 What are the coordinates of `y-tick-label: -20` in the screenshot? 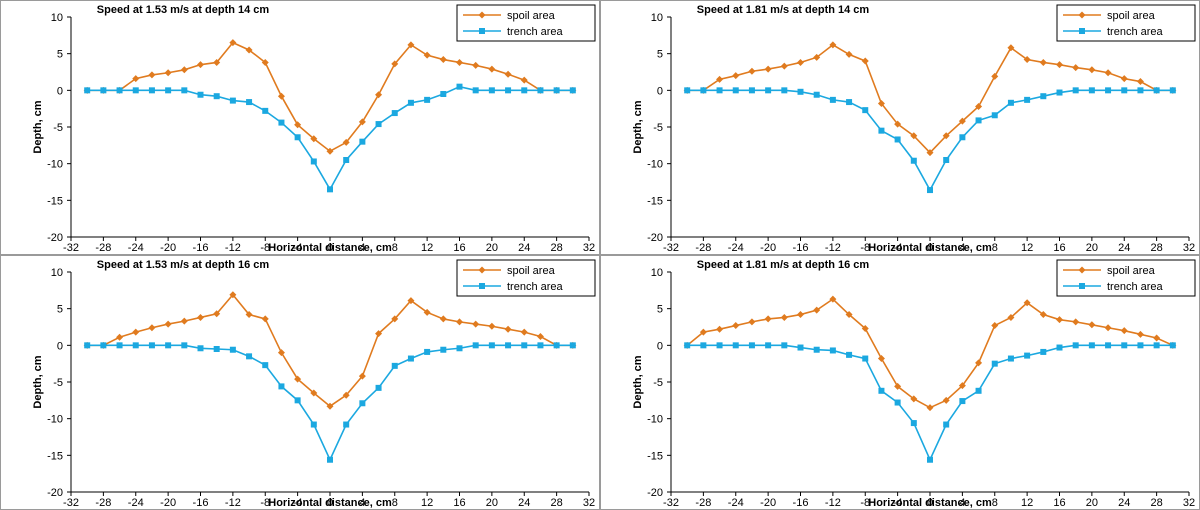 It's located at (655, 493).